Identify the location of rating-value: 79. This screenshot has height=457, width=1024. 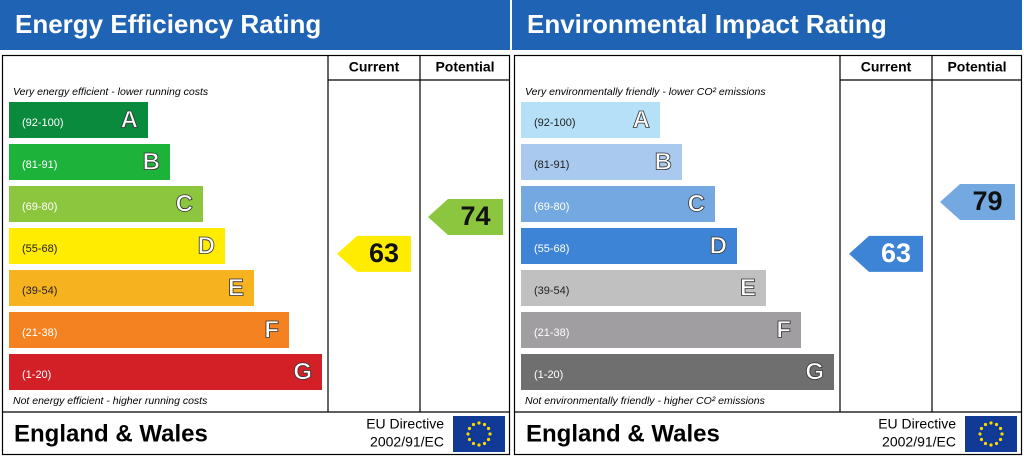
(987, 201).